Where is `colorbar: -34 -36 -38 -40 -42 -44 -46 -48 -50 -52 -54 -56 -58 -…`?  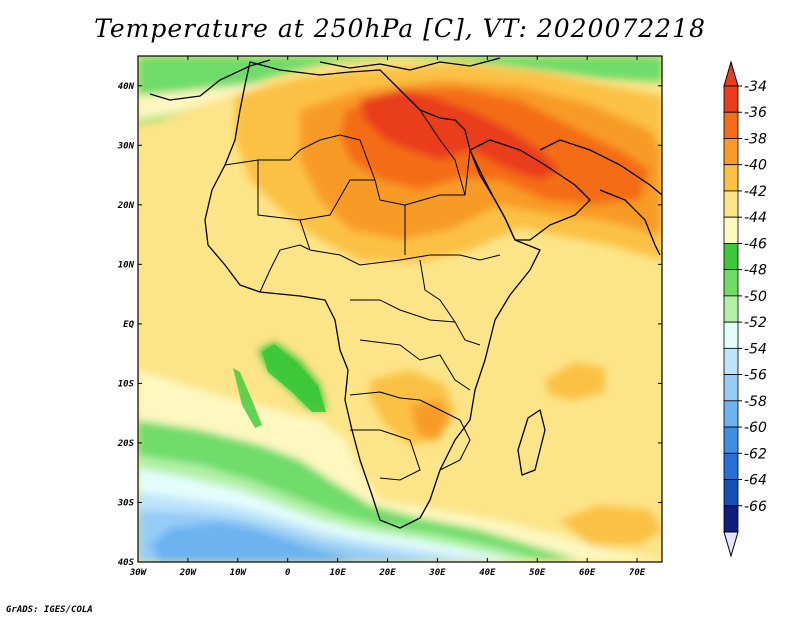
colorbar: -34 -36 -38 -40 -42 -44 -46 -48 -50 -52 -54 -56 -58 -… is located at coordinates (745, 309).